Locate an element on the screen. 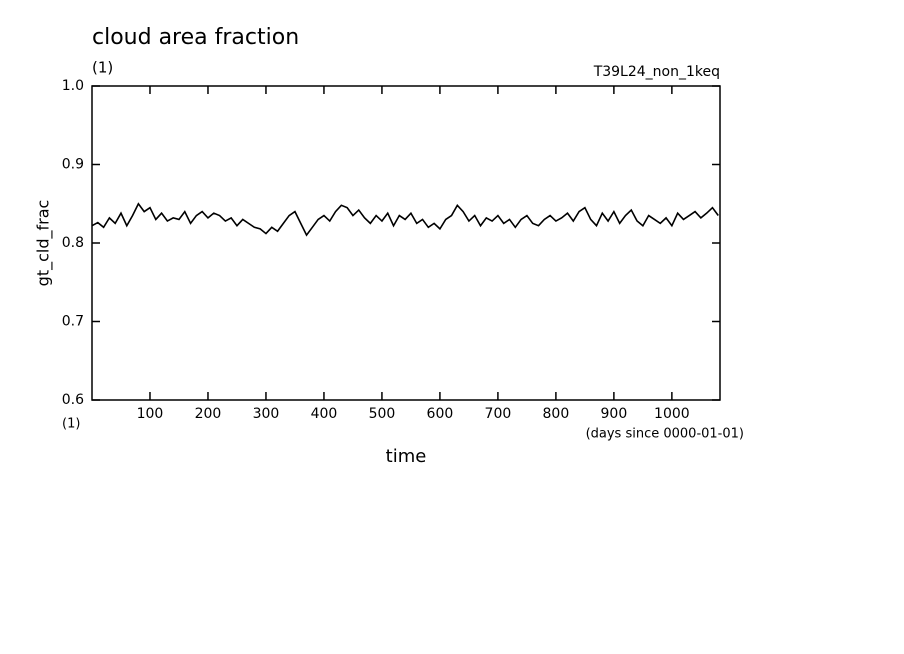  x-tick-label: 400 is located at coordinates (324, 414).